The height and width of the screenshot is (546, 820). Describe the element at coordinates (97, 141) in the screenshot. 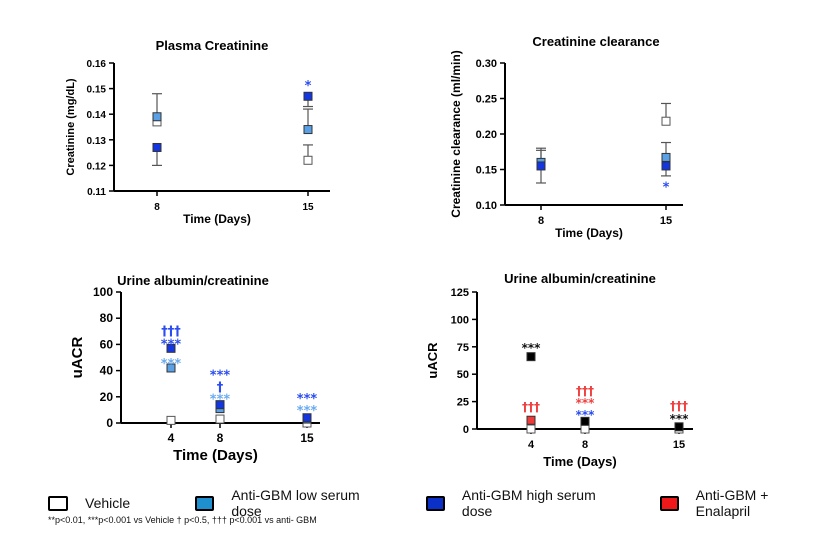

I see `y-tick-label: 0.13` at that location.